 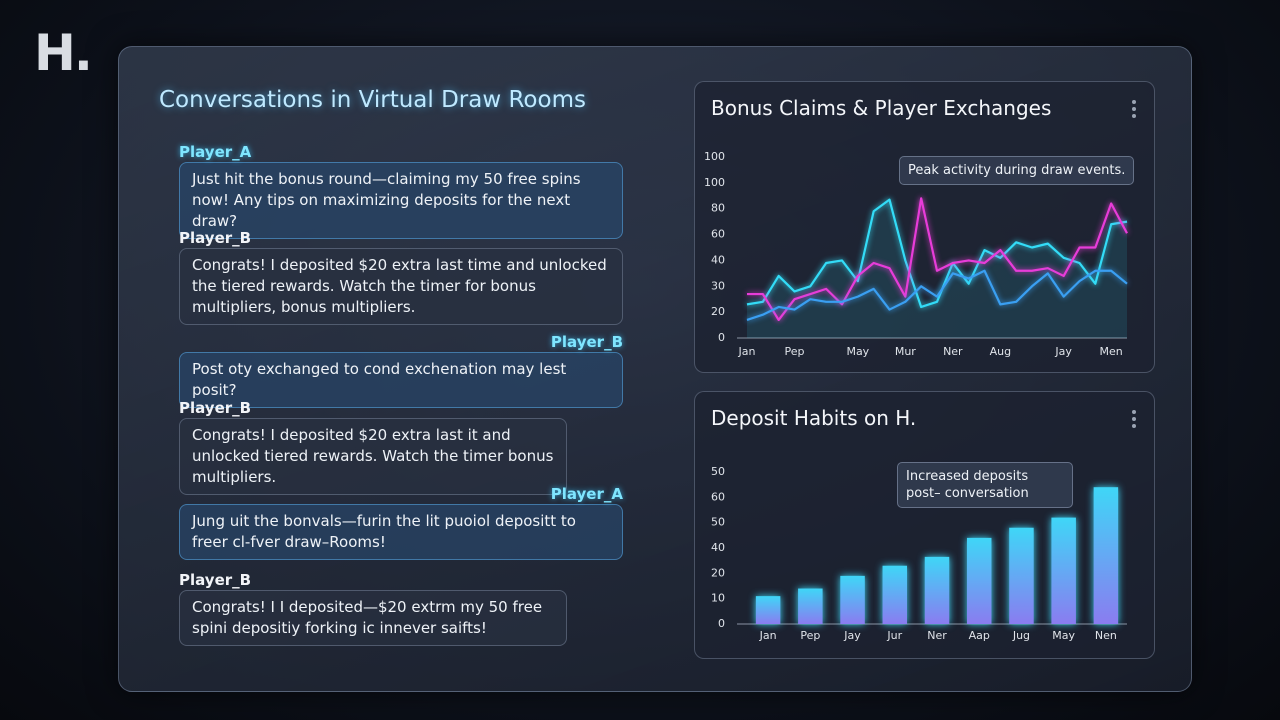 I want to click on x-tick-label: Mur, so click(x=905, y=351).